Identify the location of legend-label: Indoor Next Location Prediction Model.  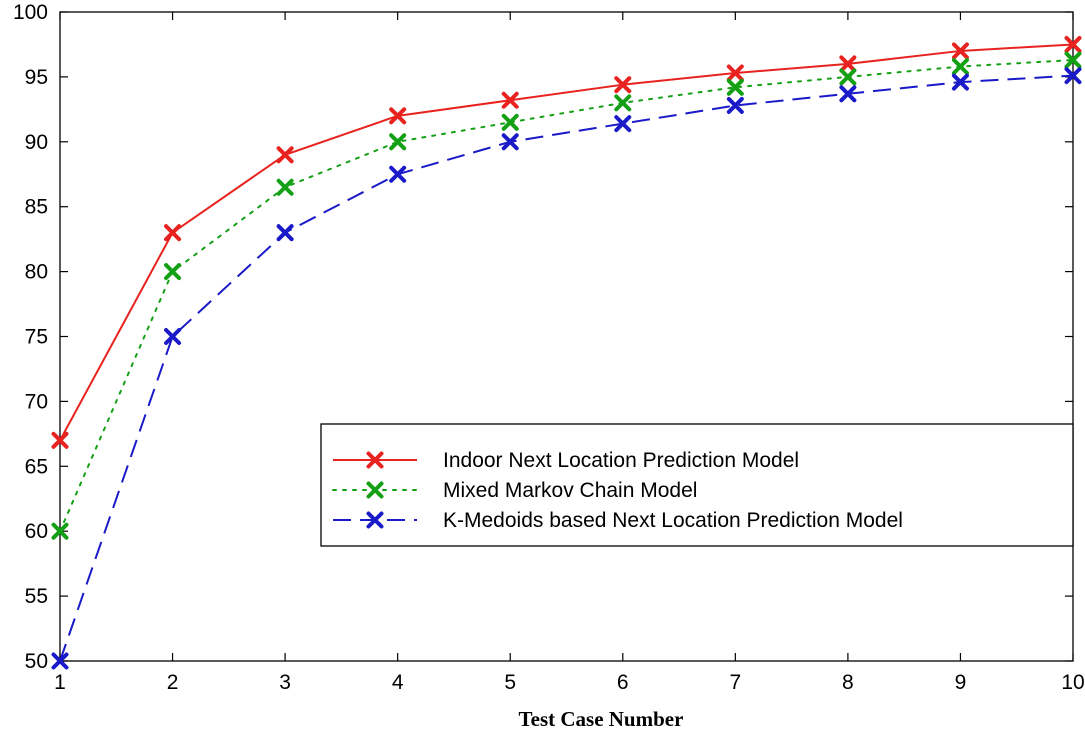
(621, 460).